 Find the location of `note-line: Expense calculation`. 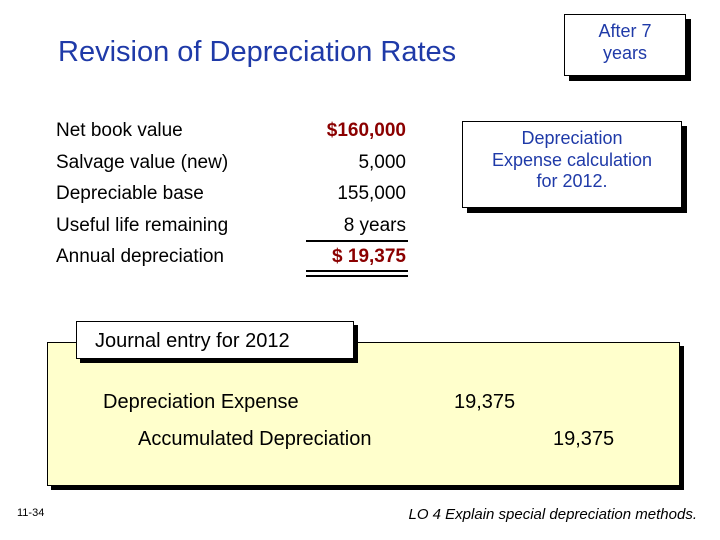

note-line: Expense calculation is located at coordinates (572, 159).